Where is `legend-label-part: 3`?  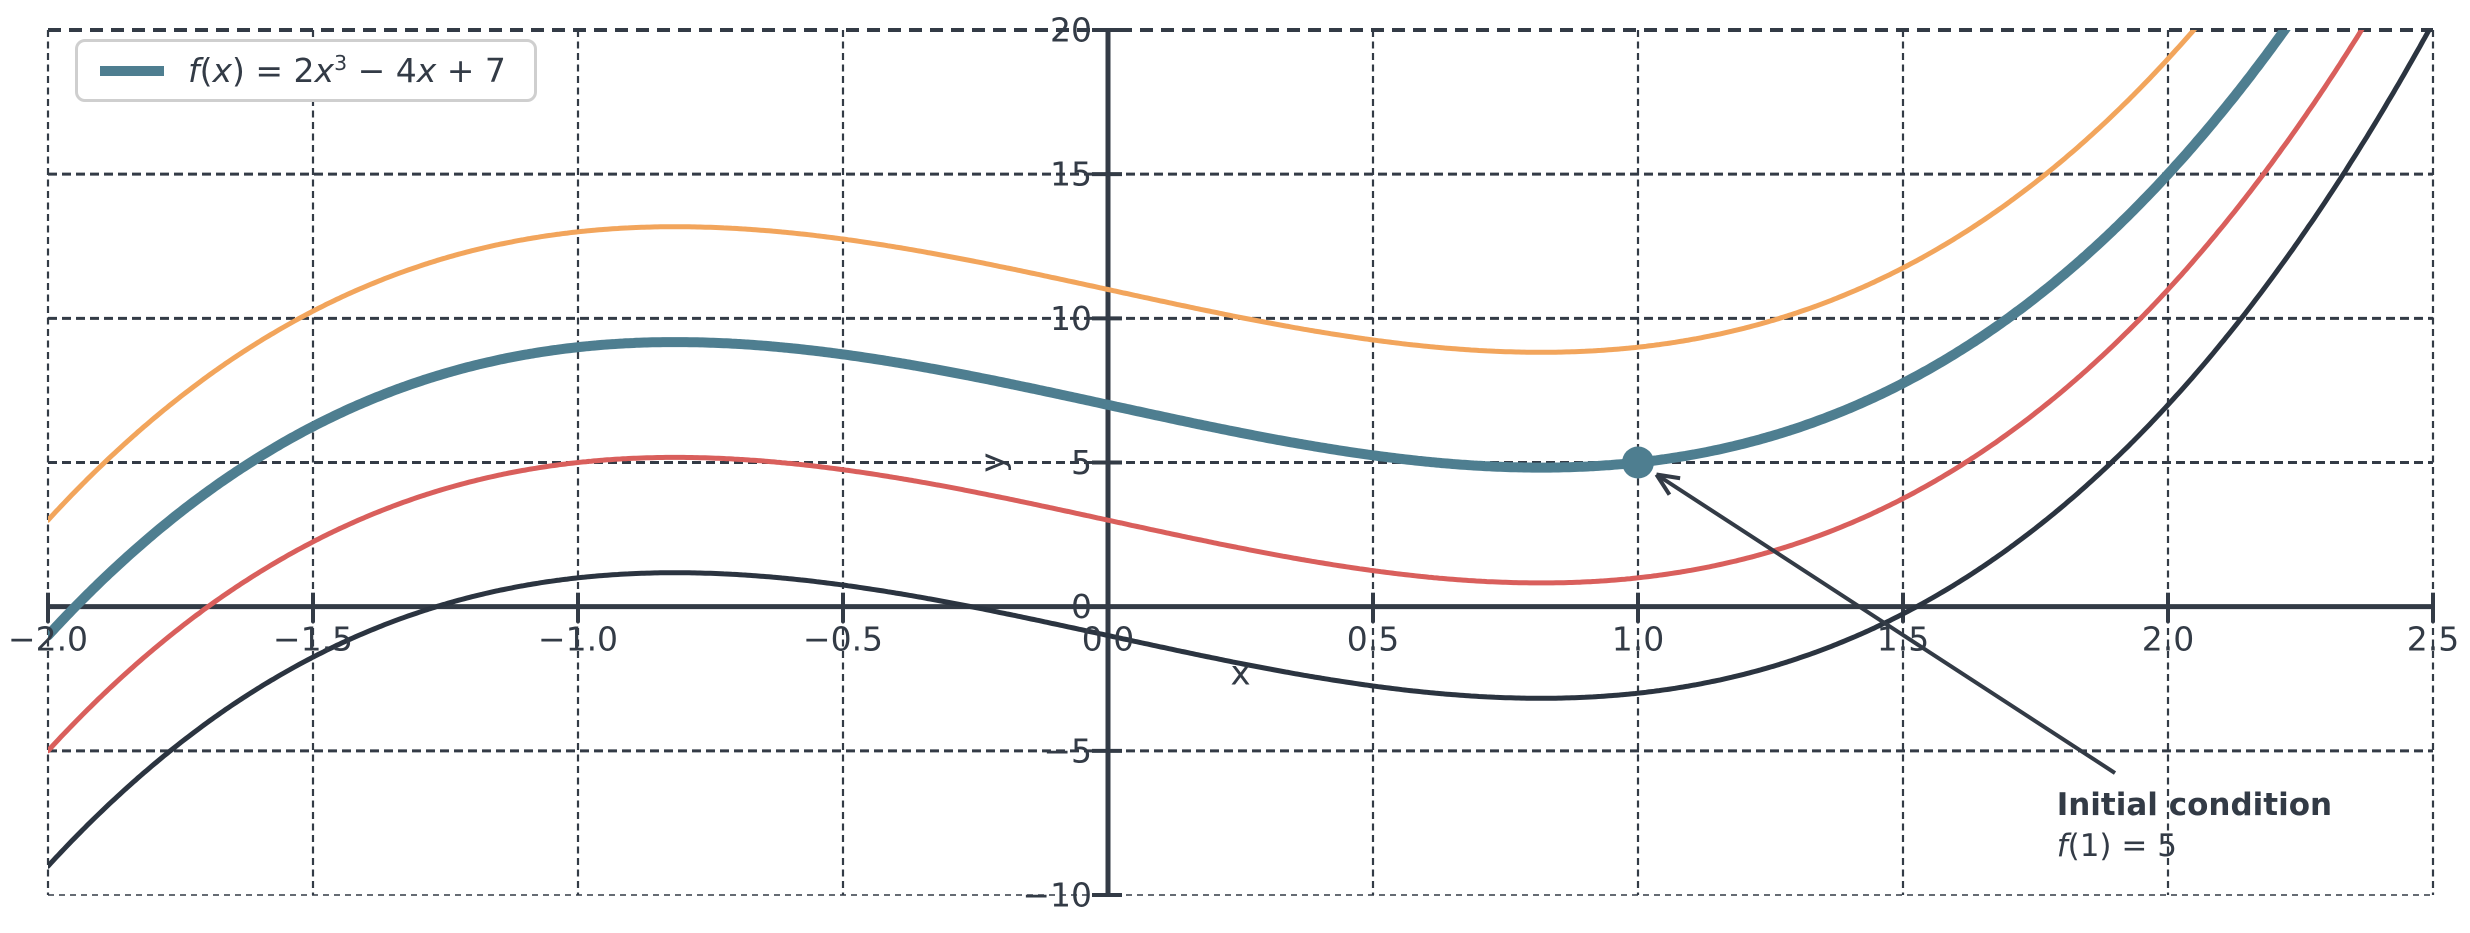 legend-label-part: 3 is located at coordinates (341, 63).